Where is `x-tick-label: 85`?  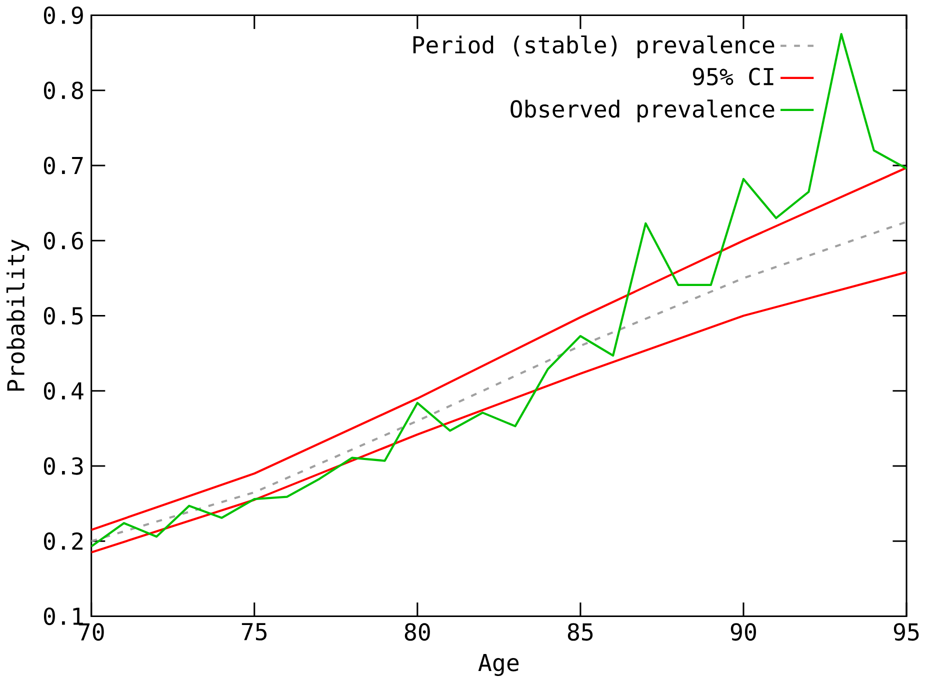
x-tick-label: 85 is located at coordinates (580, 631).